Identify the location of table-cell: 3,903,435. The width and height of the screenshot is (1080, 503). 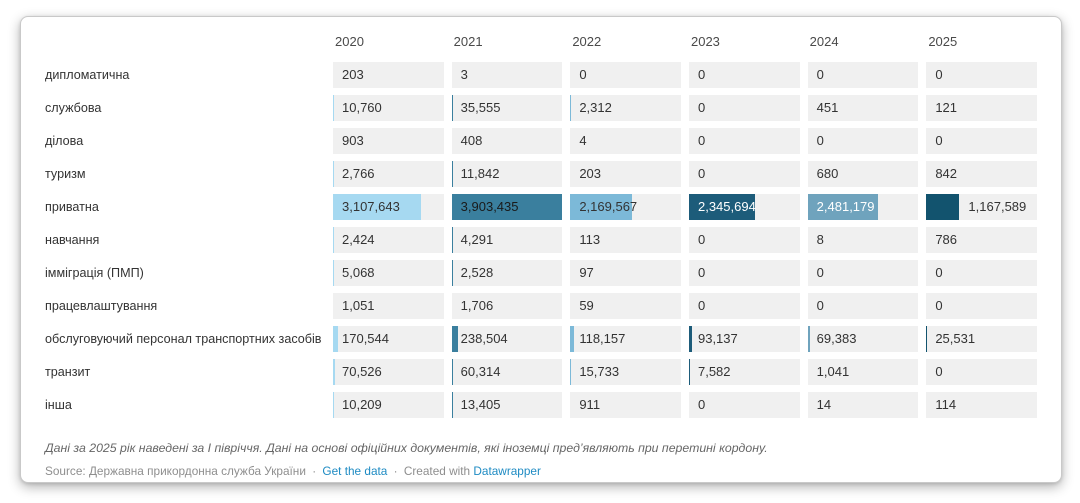
(507, 207).